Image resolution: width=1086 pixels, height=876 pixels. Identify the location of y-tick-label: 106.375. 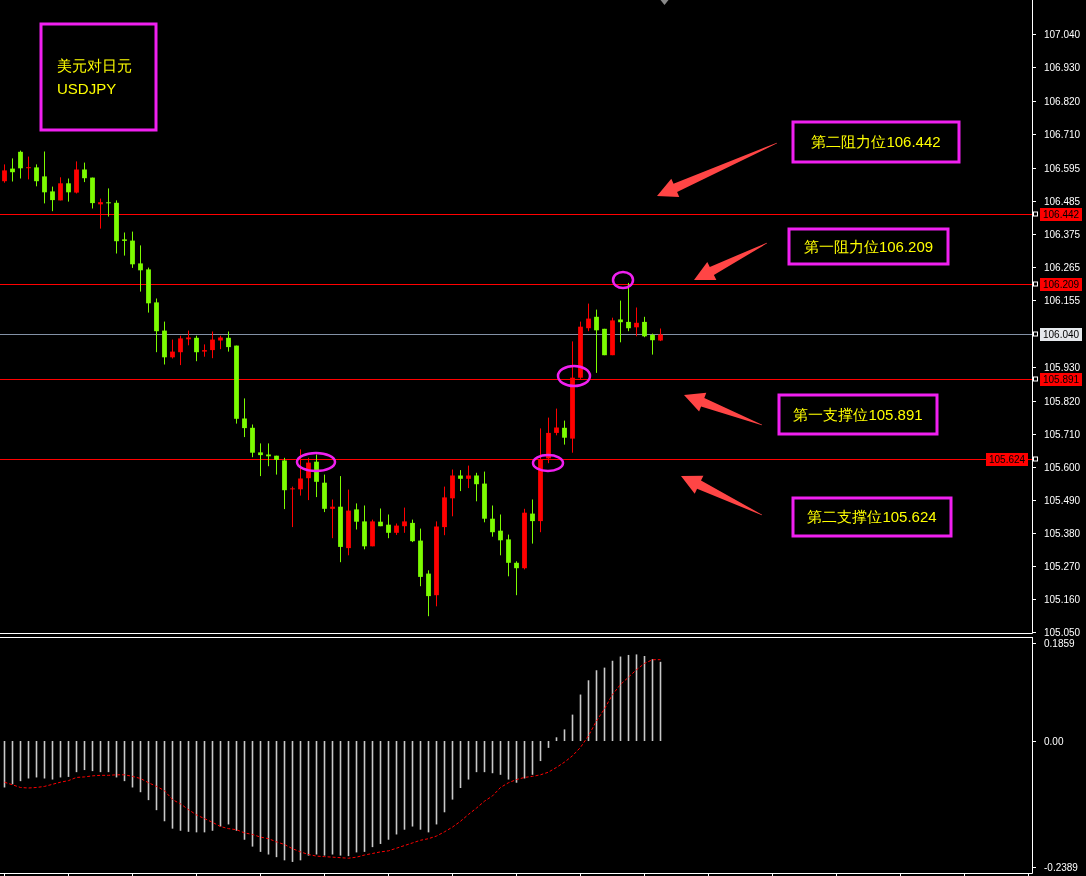
(1062, 234).